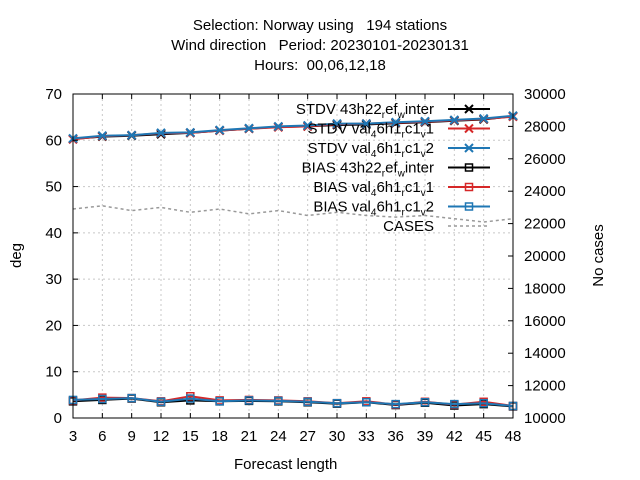 This screenshot has width=640, height=480. What do you see at coordinates (436, 226) in the screenshot?
I see `legend-entry: CASES` at bounding box center [436, 226].